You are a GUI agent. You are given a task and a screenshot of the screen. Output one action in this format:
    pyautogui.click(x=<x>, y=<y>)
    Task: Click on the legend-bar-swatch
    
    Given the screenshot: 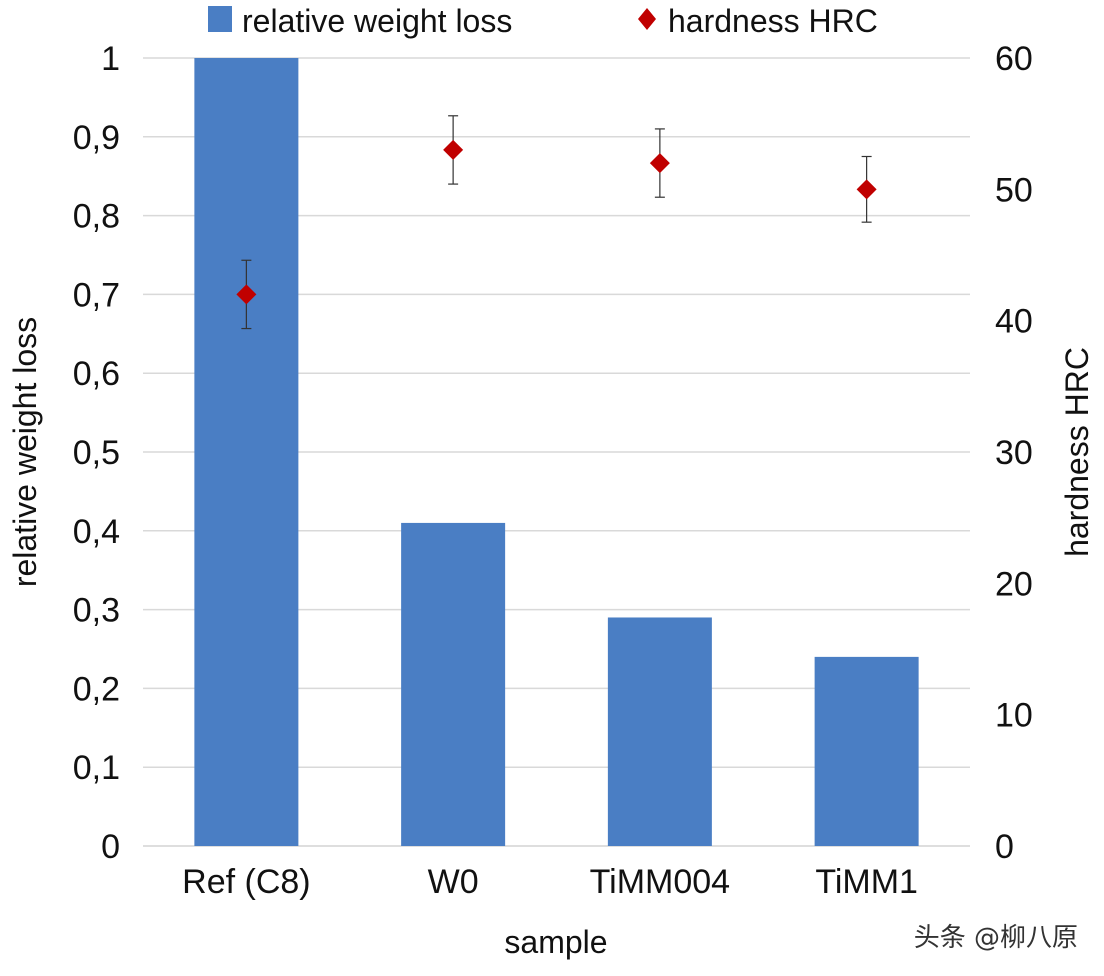 What is the action you would take?
    pyautogui.click(x=220, y=19)
    